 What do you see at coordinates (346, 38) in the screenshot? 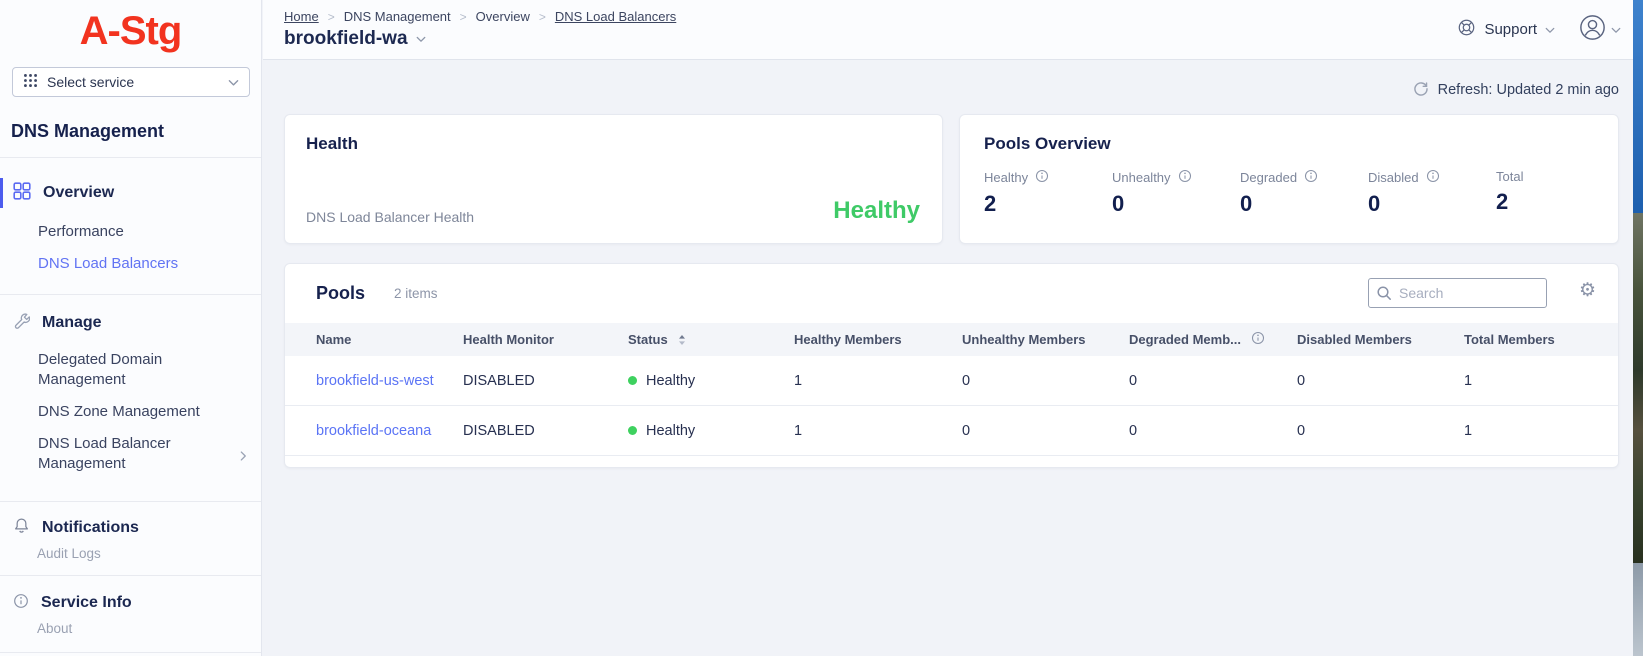
I see `page-title: brookfield-wa` at bounding box center [346, 38].